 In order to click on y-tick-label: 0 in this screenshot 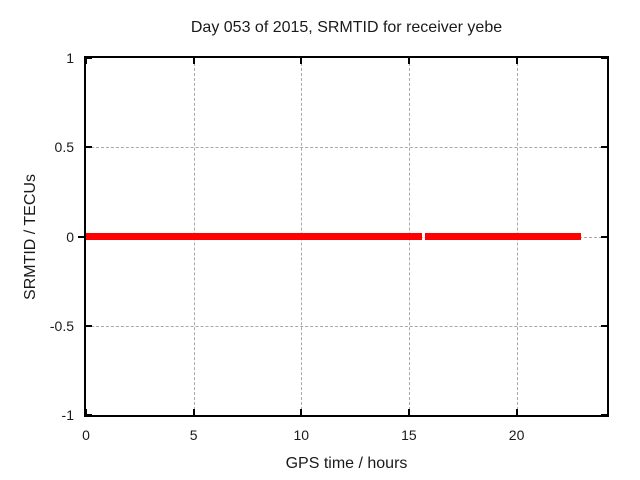, I will do `click(70, 236)`.